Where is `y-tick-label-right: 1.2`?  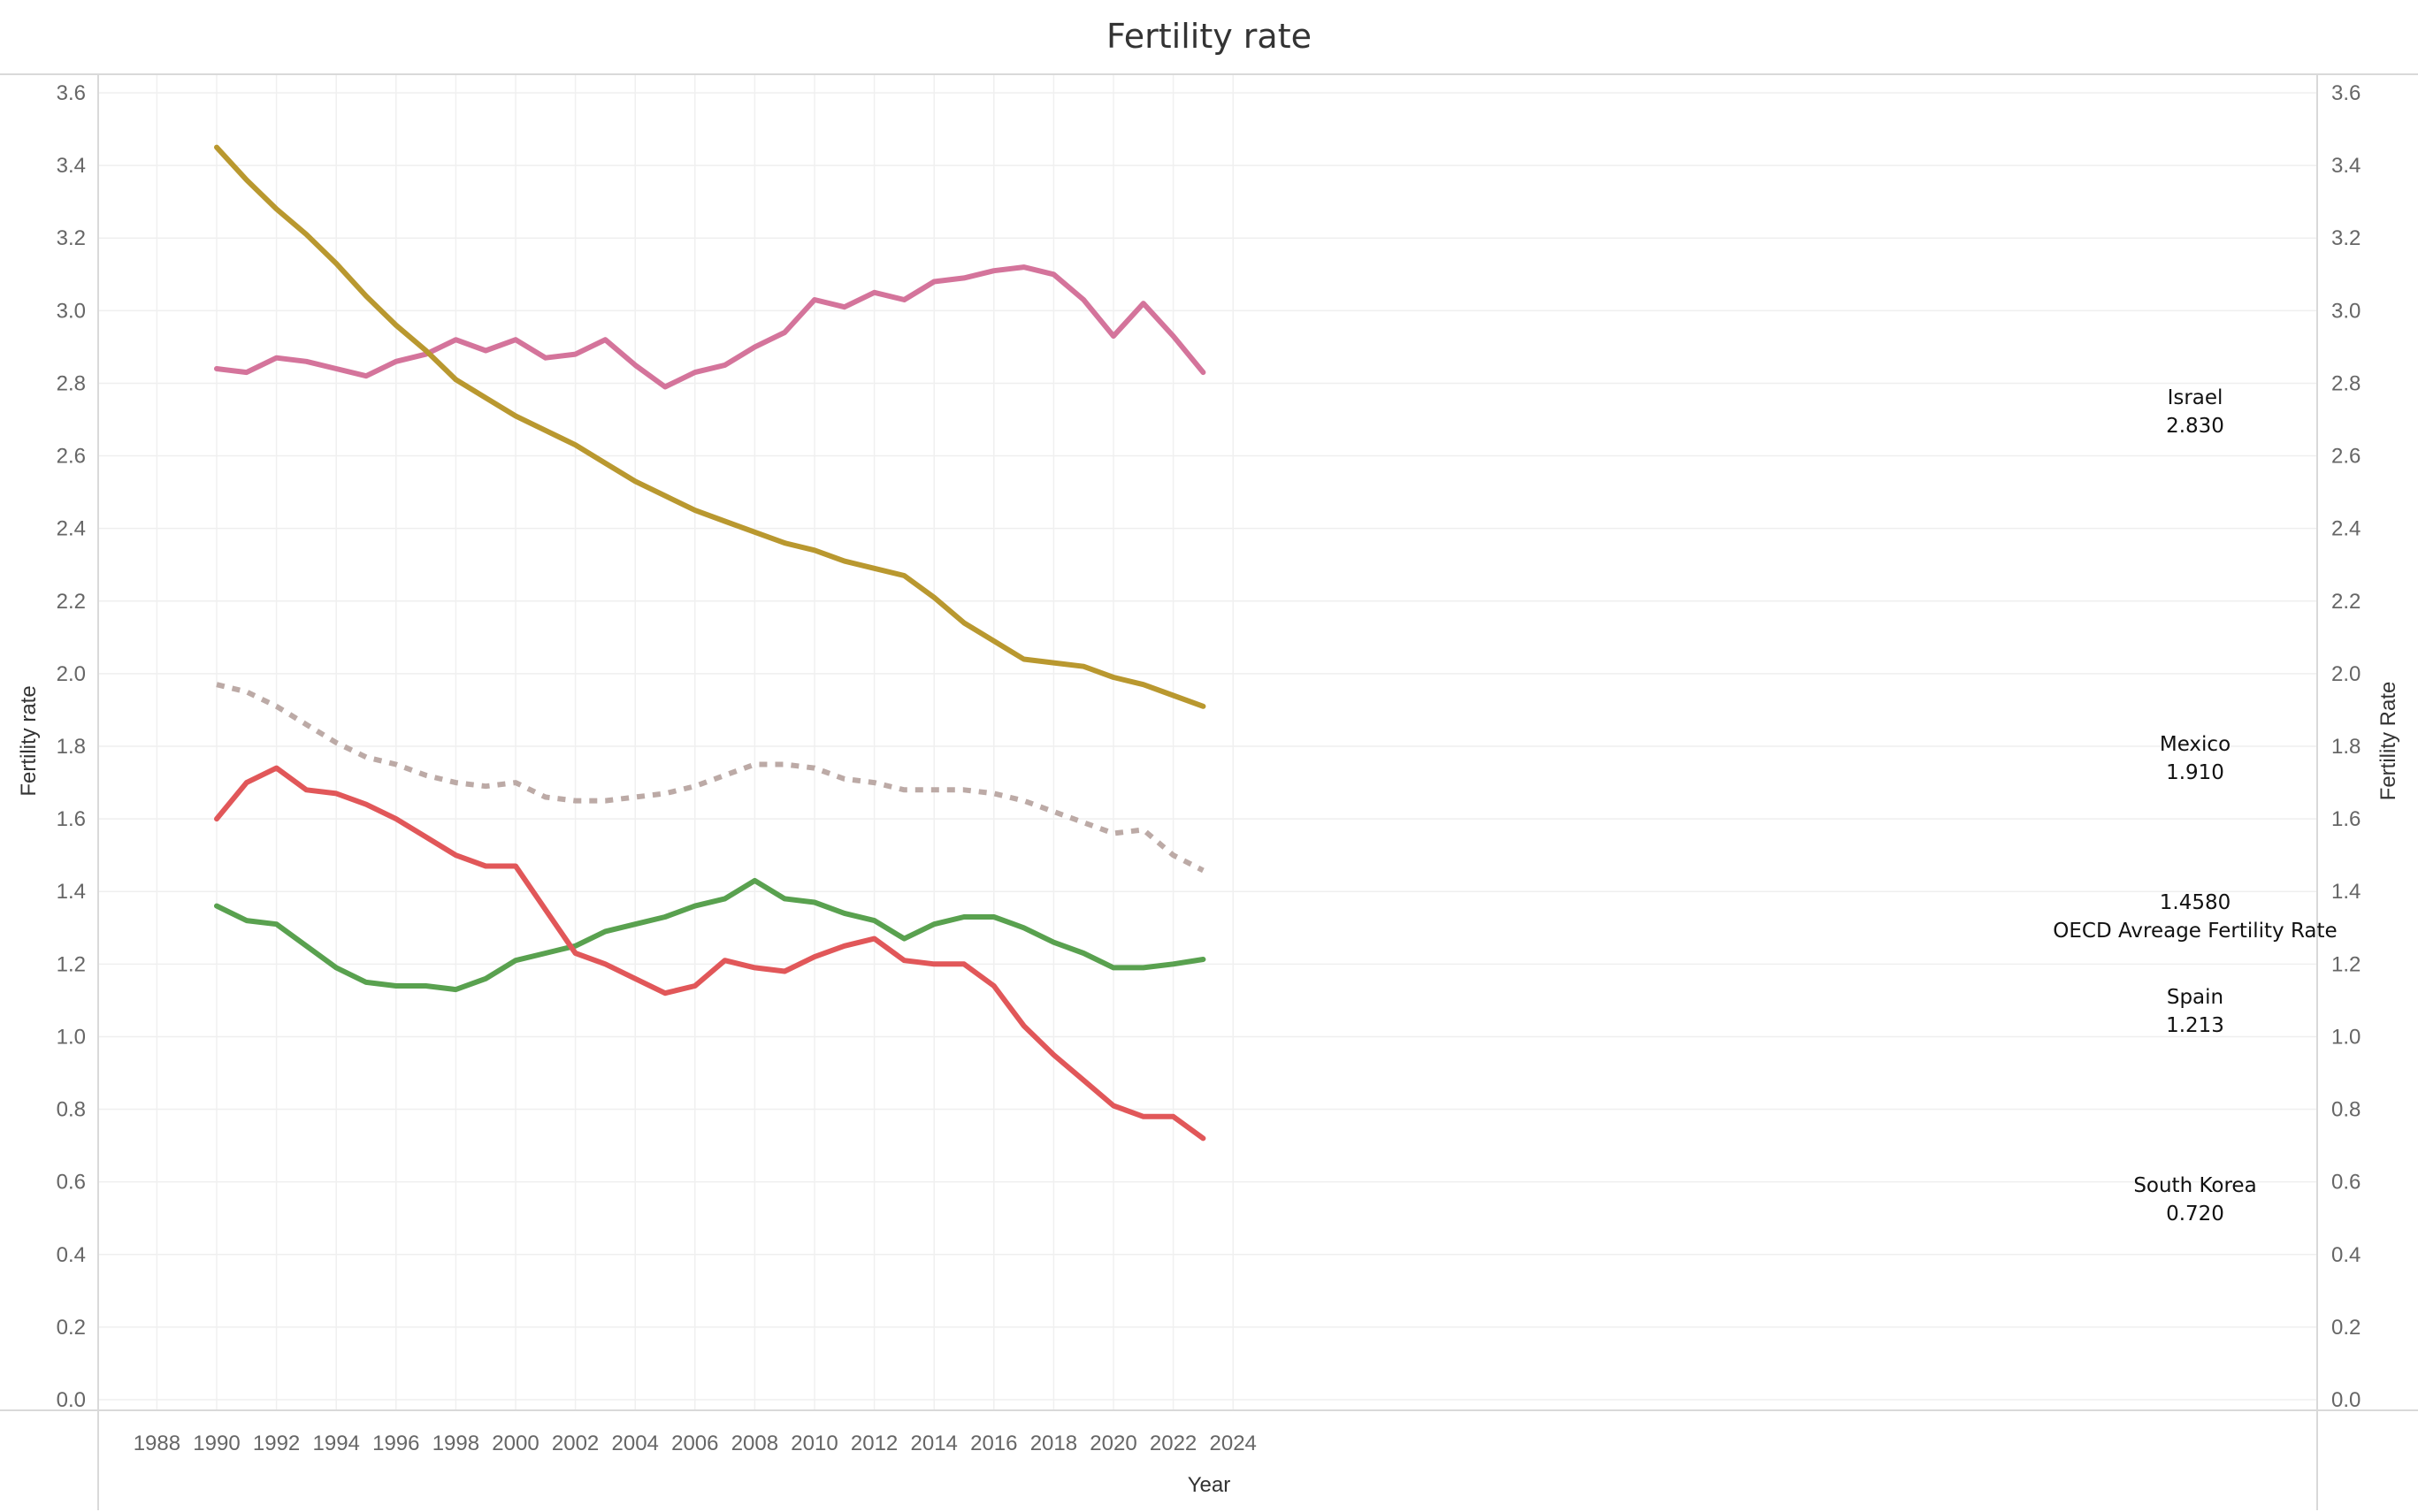
y-tick-label-right: 1.2 is located at coordinates (2346, 964).